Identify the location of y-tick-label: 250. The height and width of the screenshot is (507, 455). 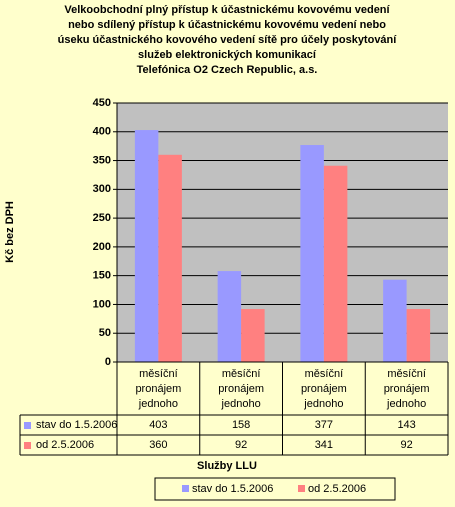
(102, 218).